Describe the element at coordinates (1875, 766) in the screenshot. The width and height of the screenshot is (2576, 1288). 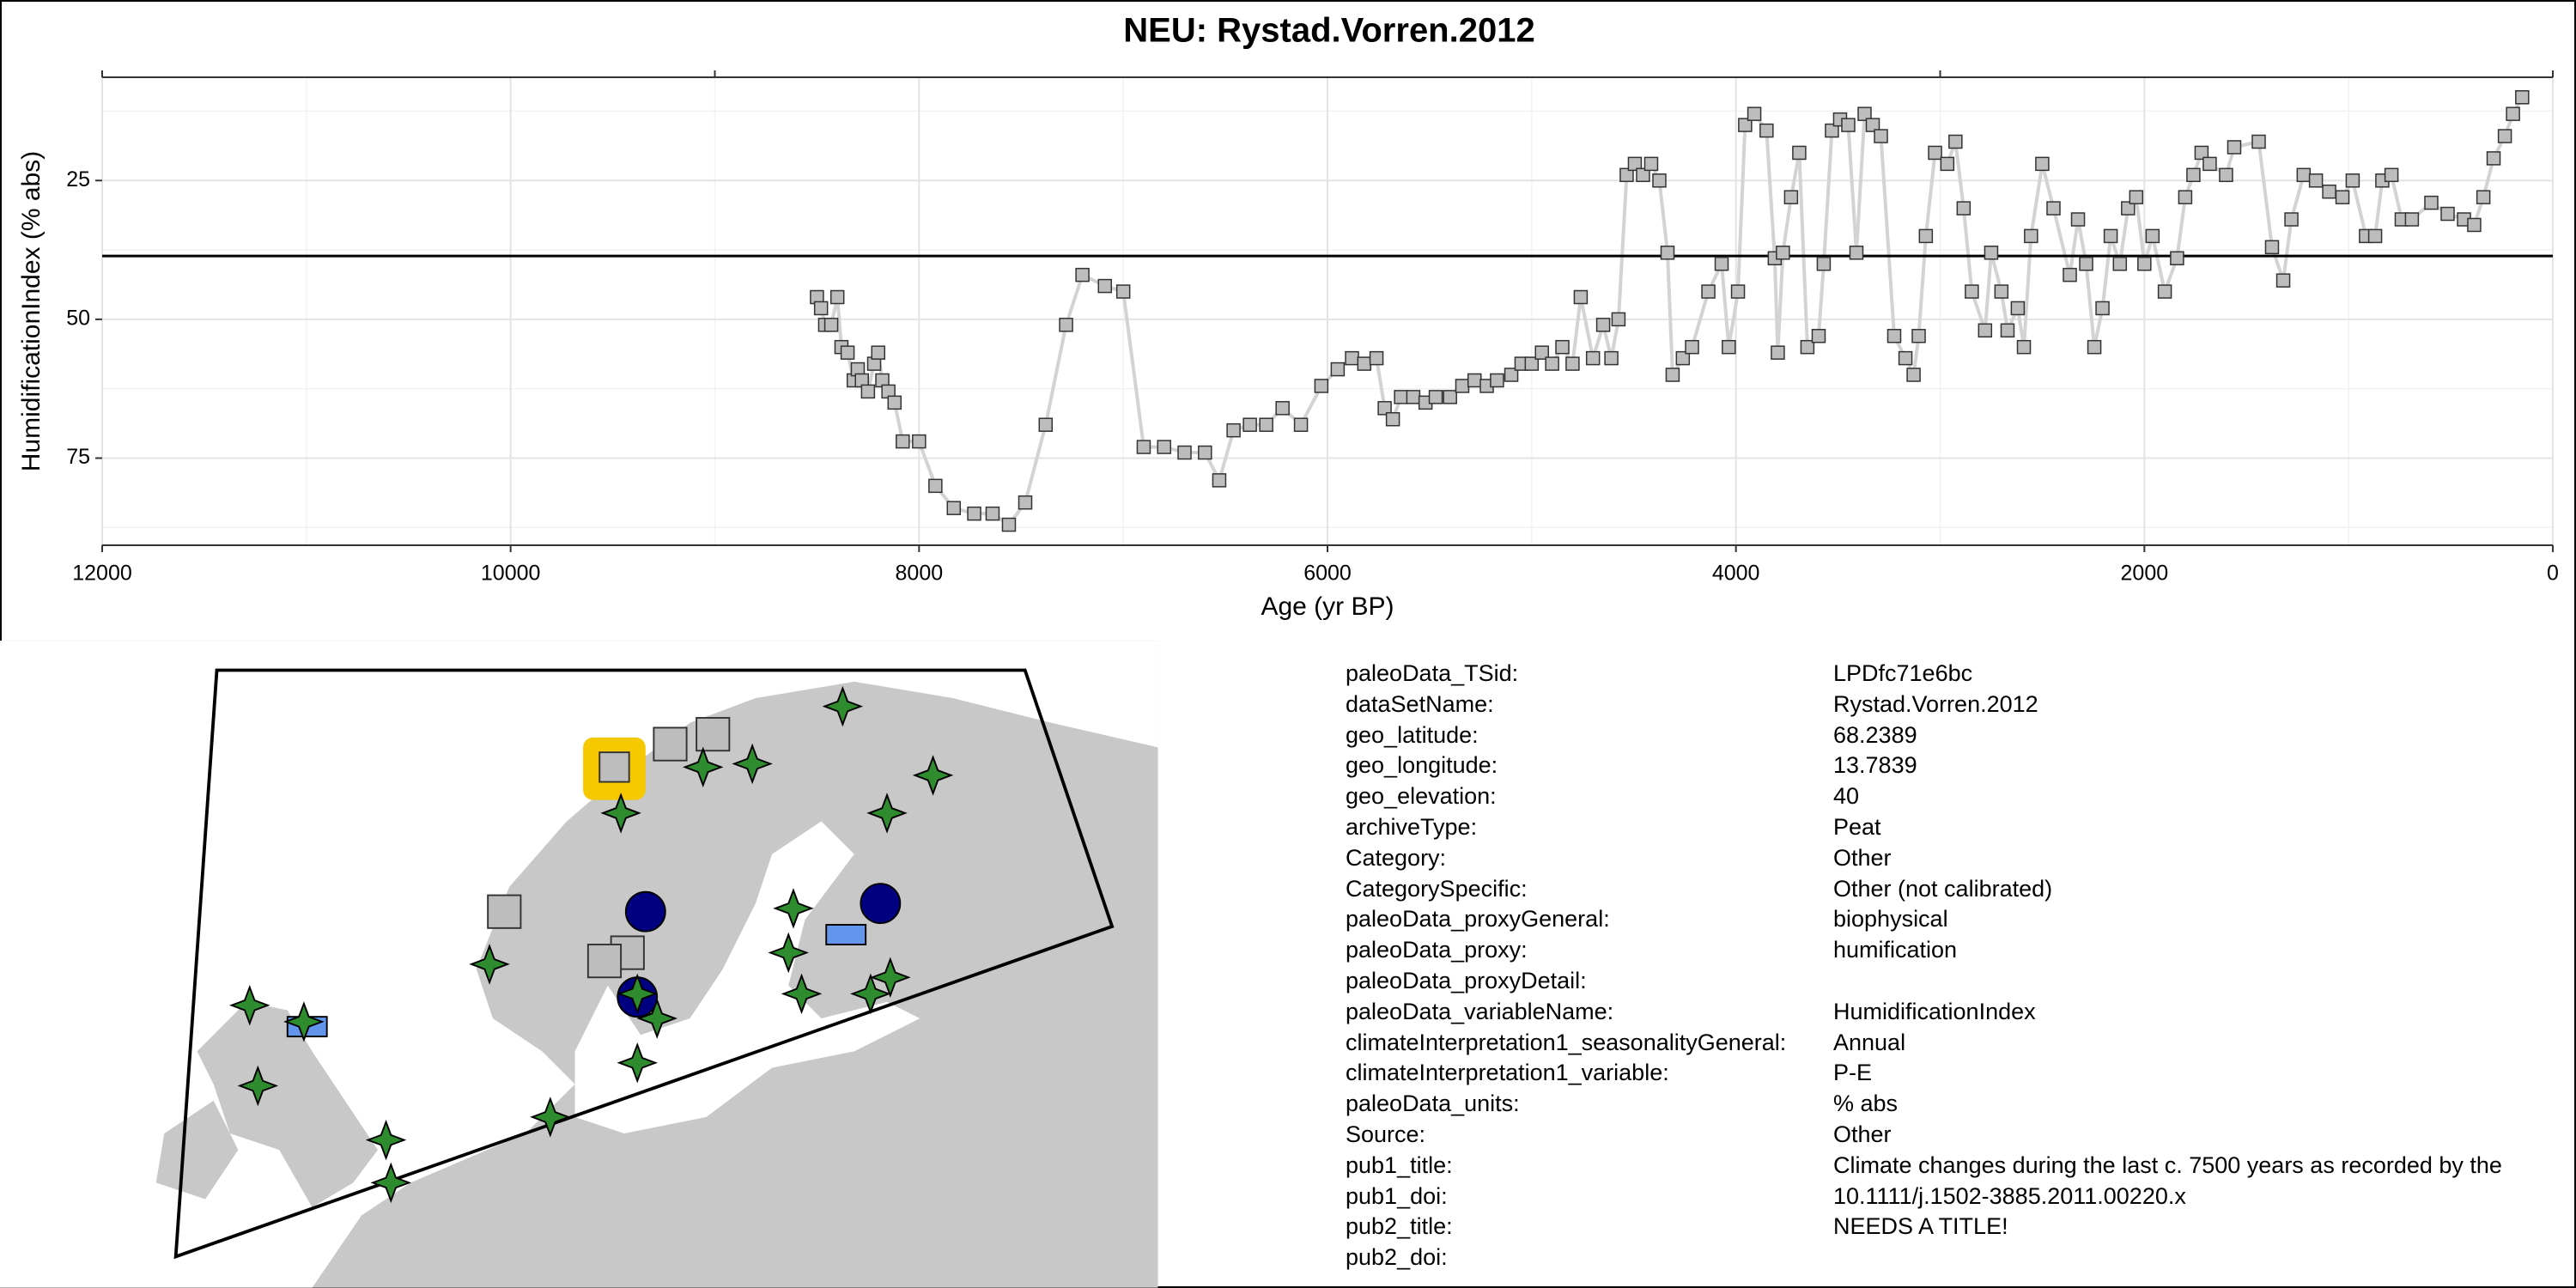
I see `metadata-value: 13.7839` at that location.